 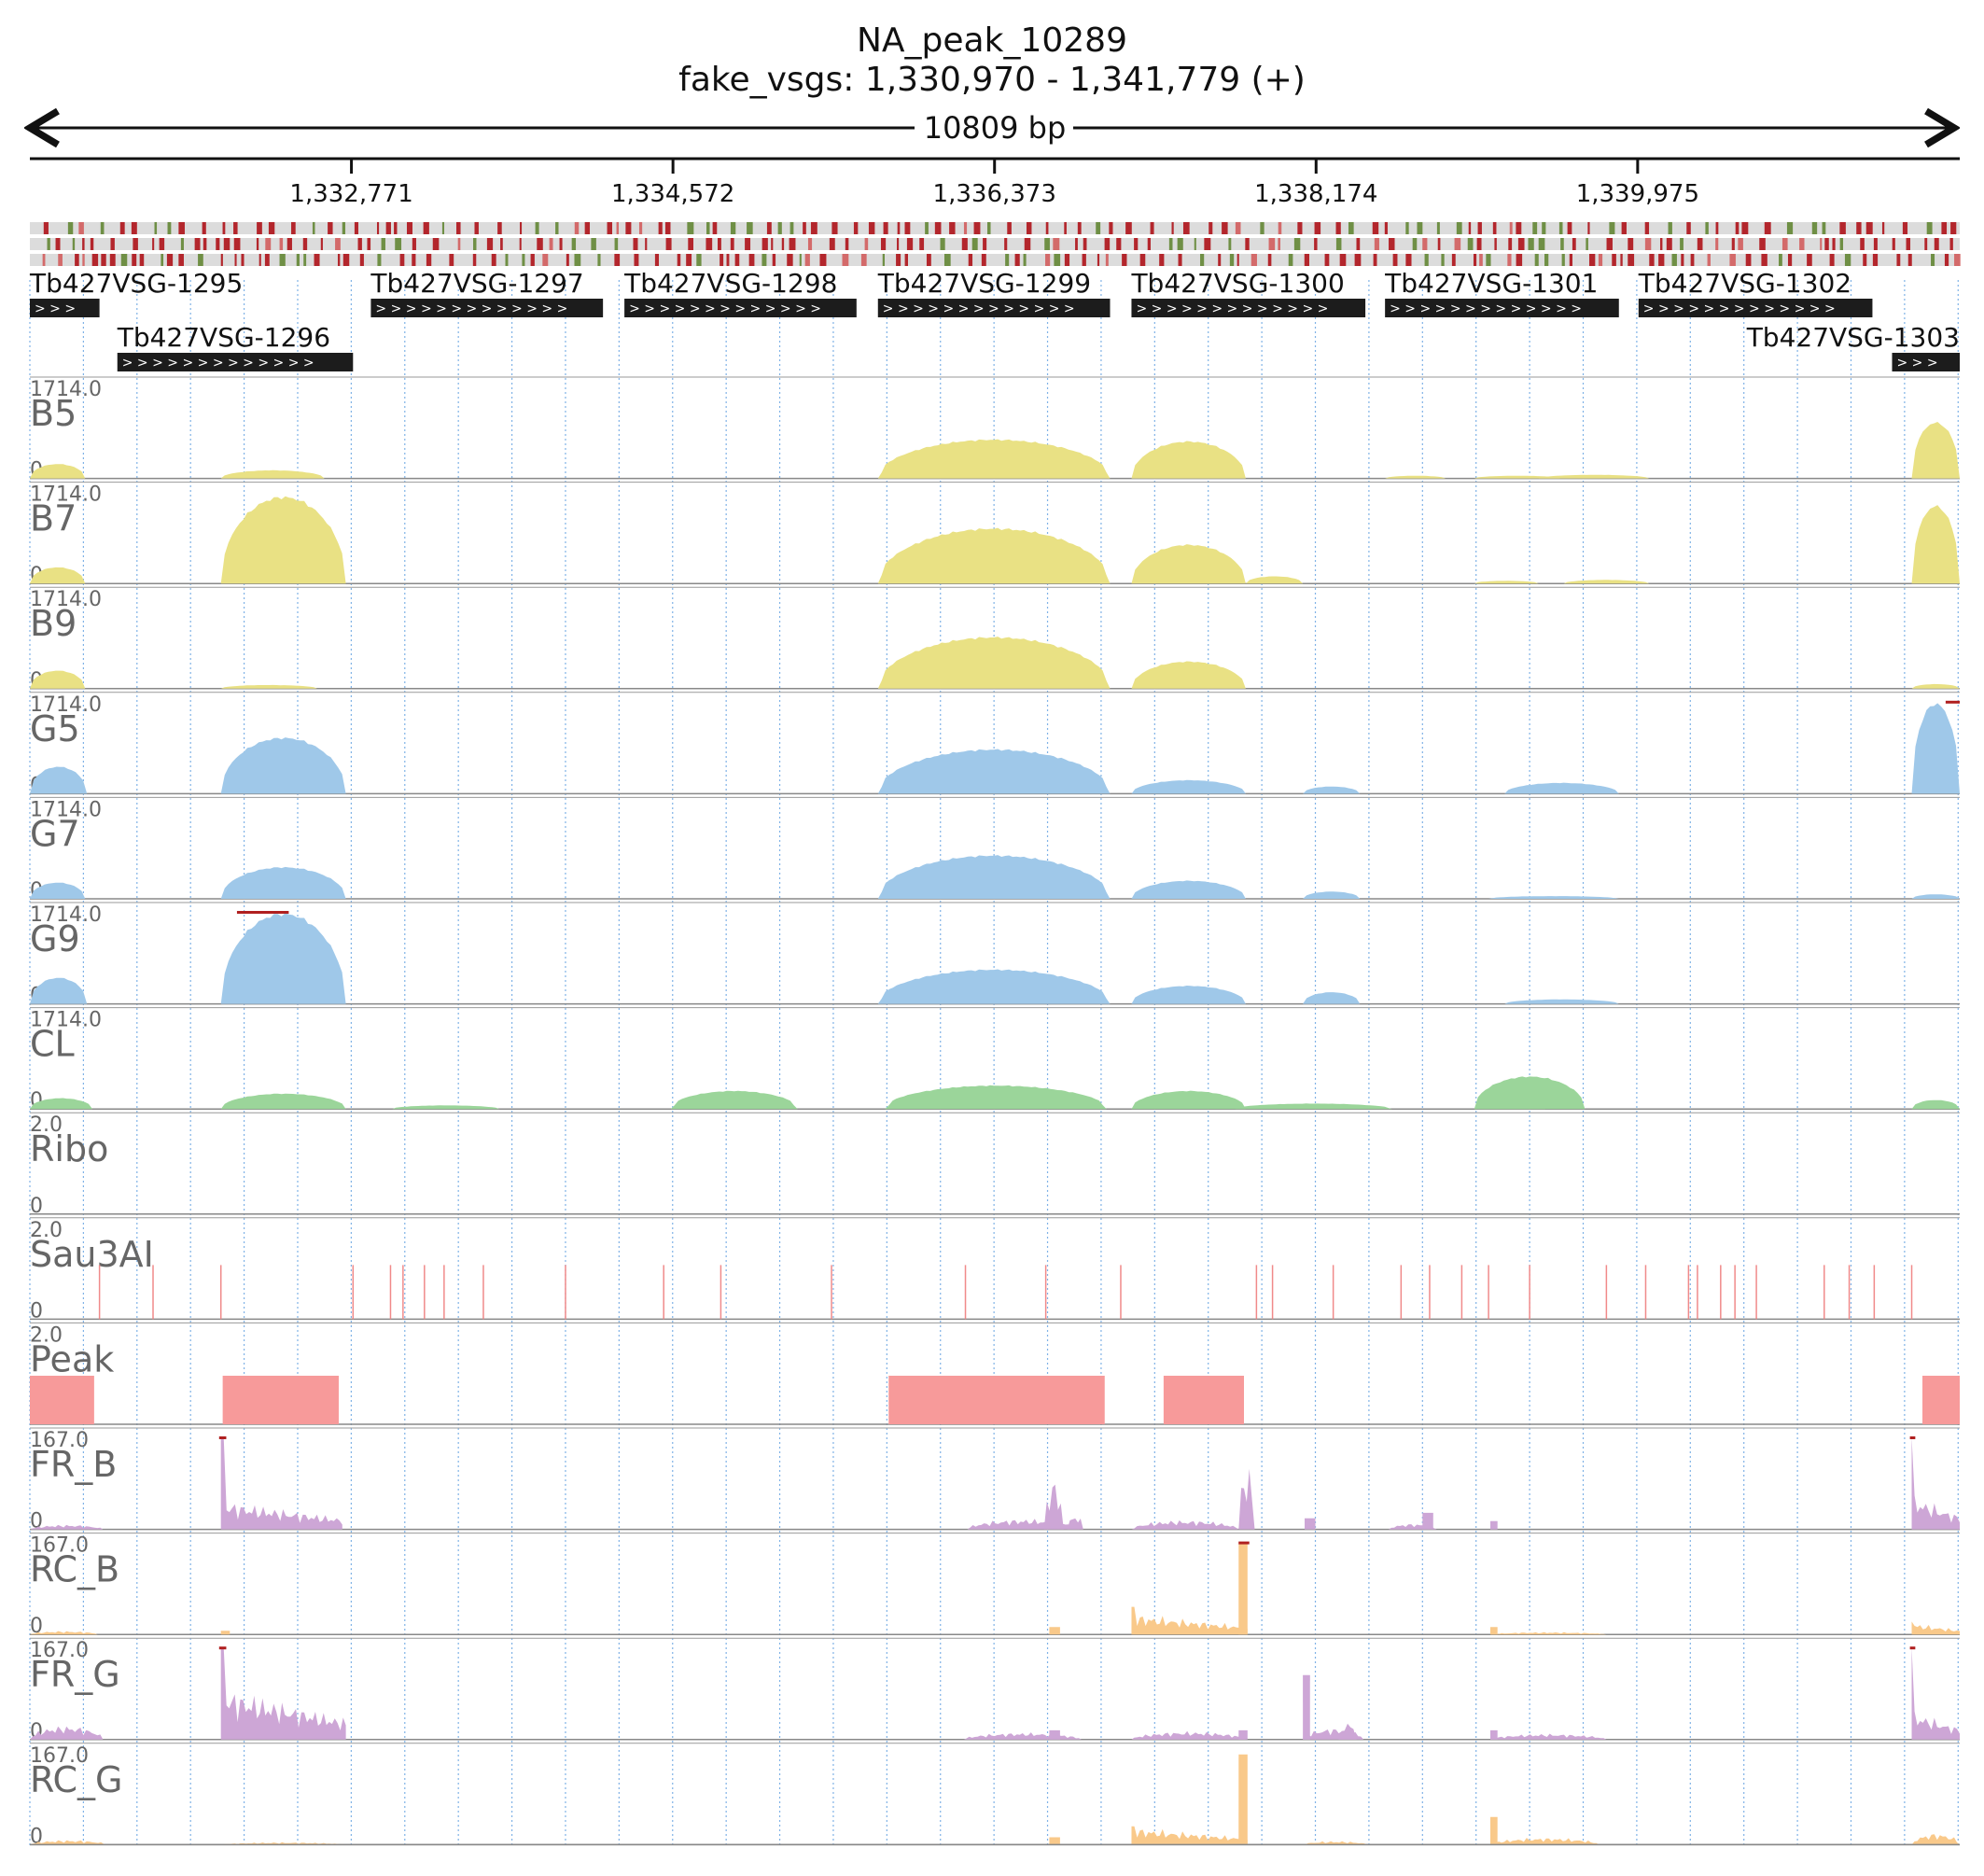 What do you see at coordinates (995, 1060) in the screenshot?
I see `track-cl: 1714.0CL 0` at bounding box center [995, 1060].